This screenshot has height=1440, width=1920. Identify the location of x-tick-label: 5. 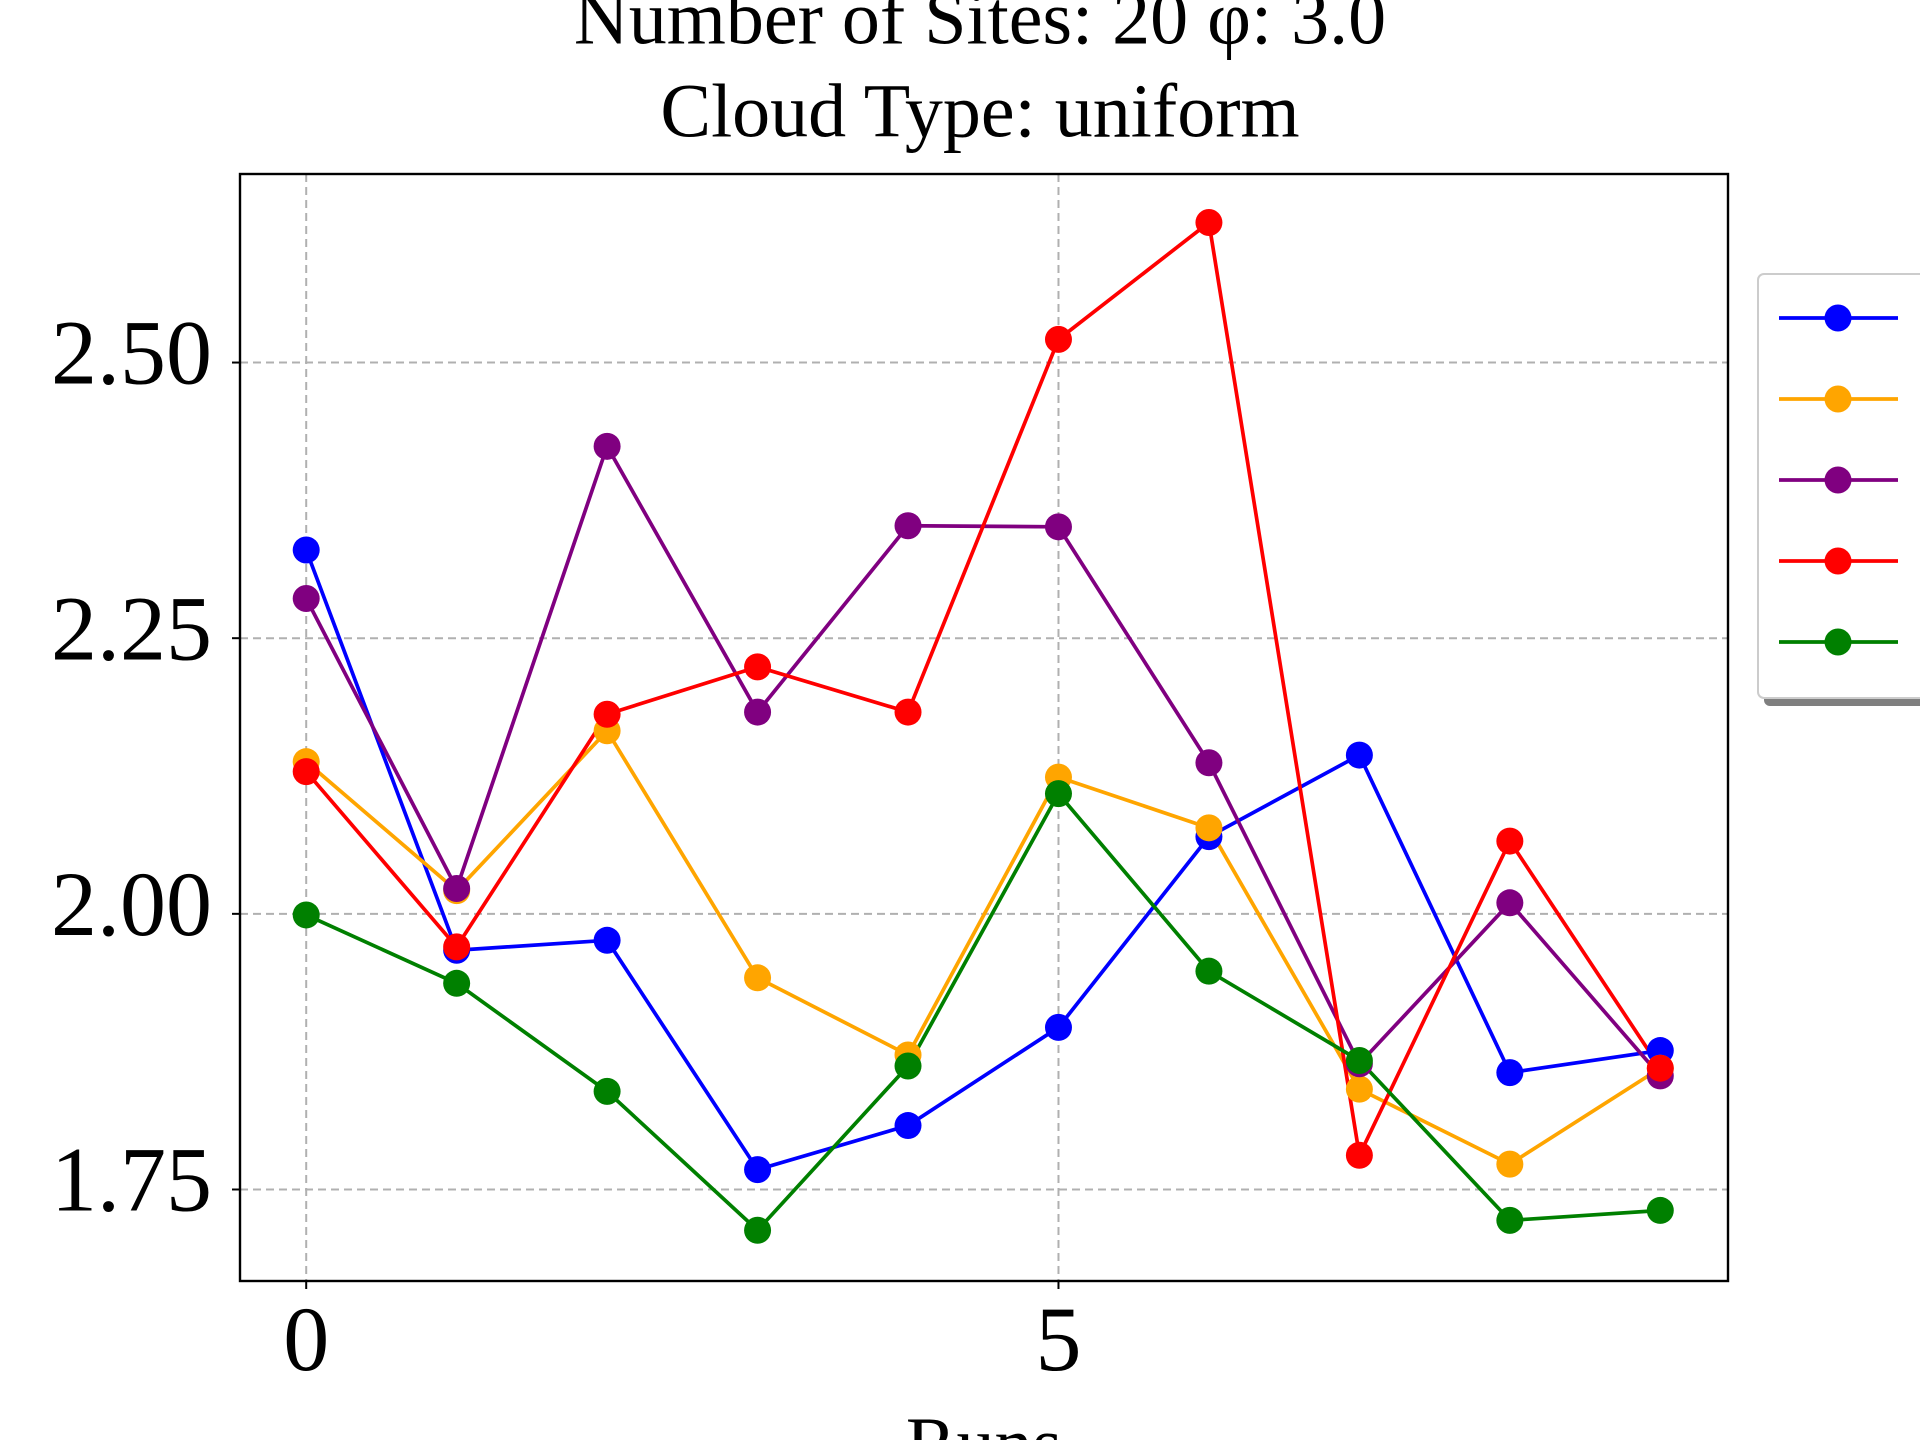
(1058, 1339).